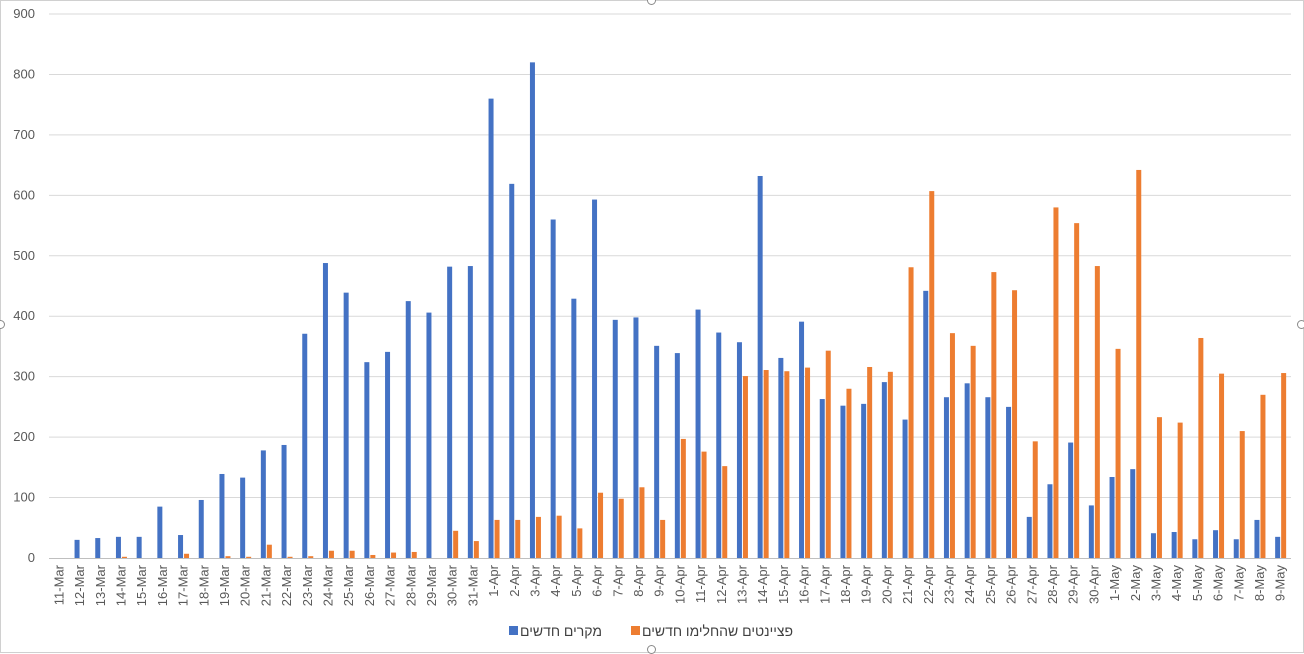 This screenshot has width=1304, height=654. I want to click on x-tick-label: 17-Mar, so click(183, 585).